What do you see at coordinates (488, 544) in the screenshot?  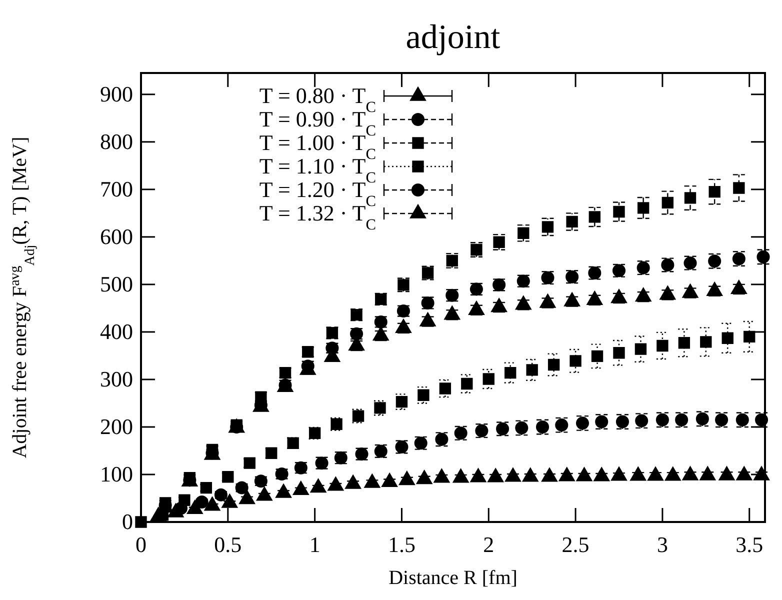 I see `x-tick-label: 2` at bounding box center [488, 544].